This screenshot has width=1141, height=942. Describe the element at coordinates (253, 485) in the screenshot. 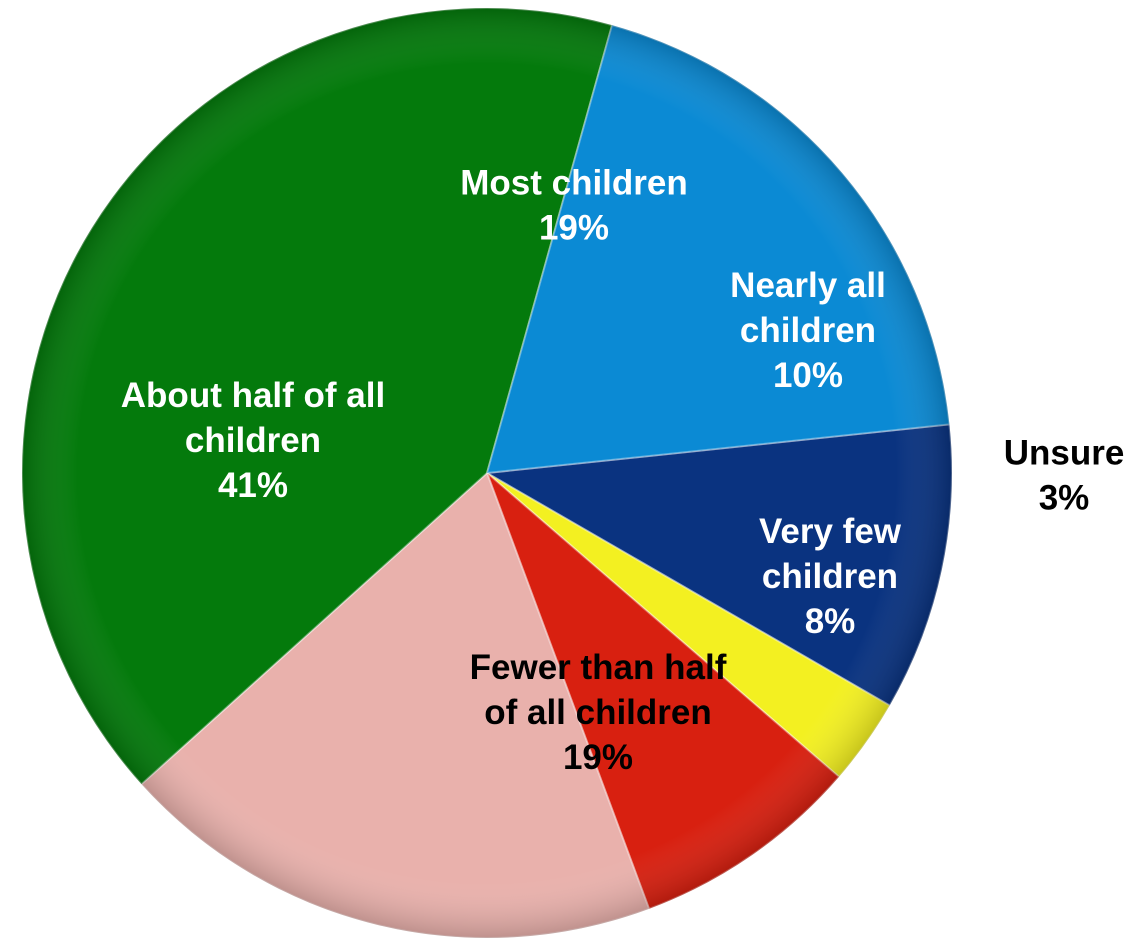

I see `pie-value-label-4-2: 41%` at that location.